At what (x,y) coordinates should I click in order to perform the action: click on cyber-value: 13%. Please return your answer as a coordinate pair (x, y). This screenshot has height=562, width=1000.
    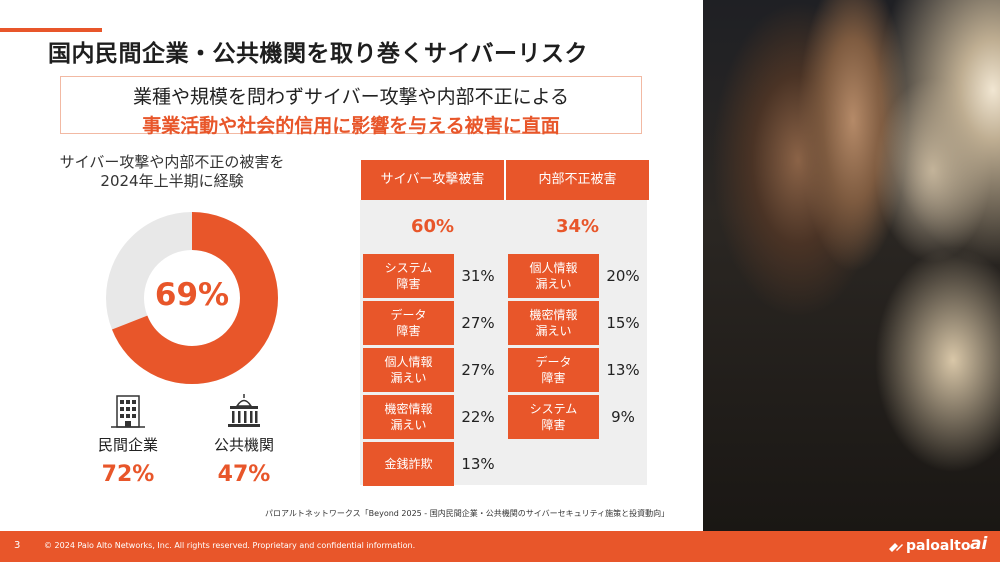
    Looking at the image, I should click on (478, 464).